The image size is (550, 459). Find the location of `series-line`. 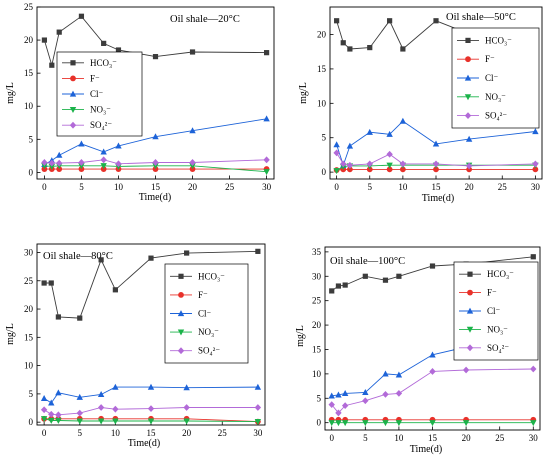

series-line is located at coordinates (432, 391).